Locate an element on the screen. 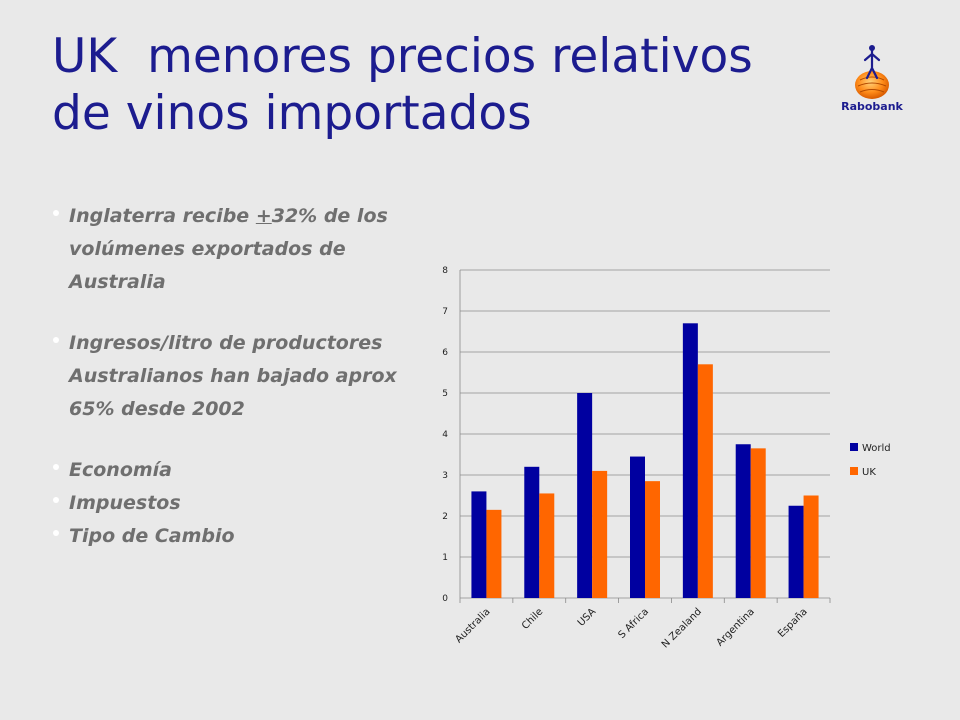 Image resolution: width=960 pixels, height=720 pixels. legend-swatch-uk is located at coordinates (854, 471).